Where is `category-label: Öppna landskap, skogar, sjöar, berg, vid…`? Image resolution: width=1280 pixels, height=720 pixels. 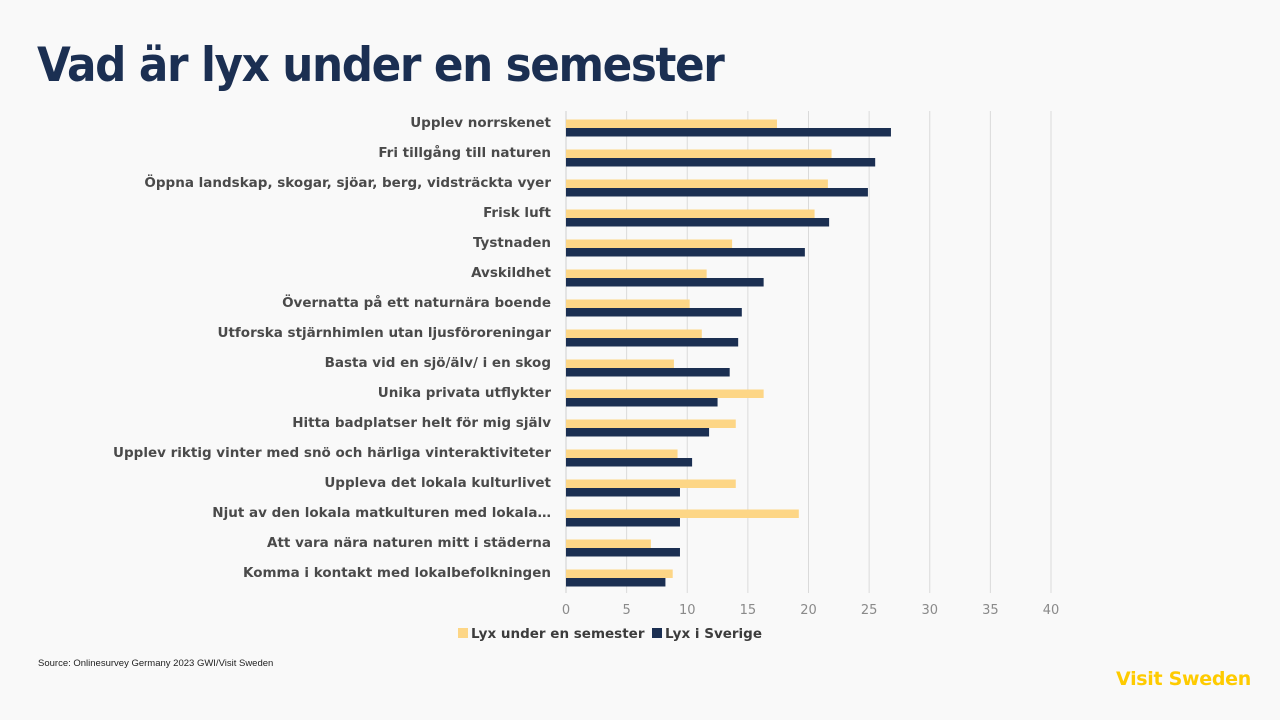
category-label: Öppna landskap, skogar, sjöar, berg, vid… is located at coordinates (347, 182).